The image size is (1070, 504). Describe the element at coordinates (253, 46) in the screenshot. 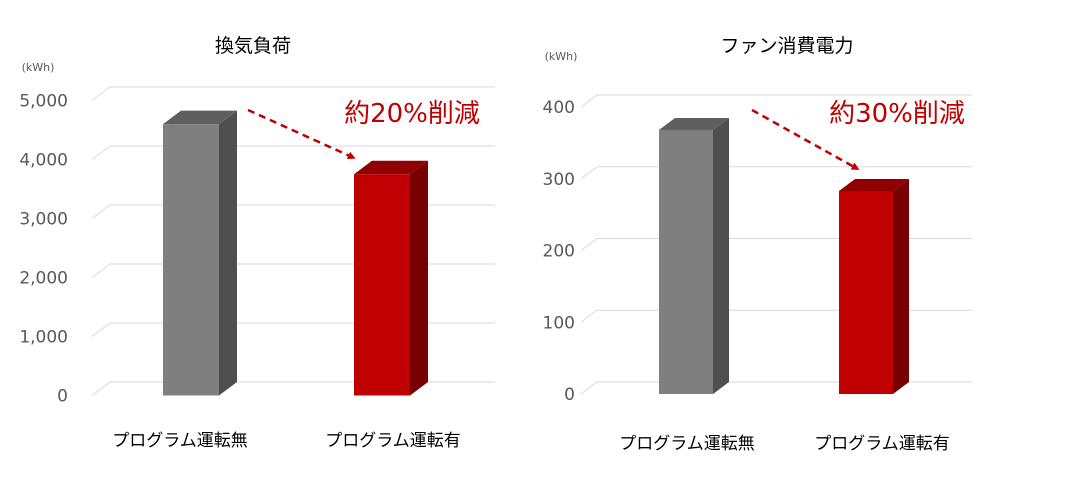

I see `chart-title: 換気負荷` at that location.